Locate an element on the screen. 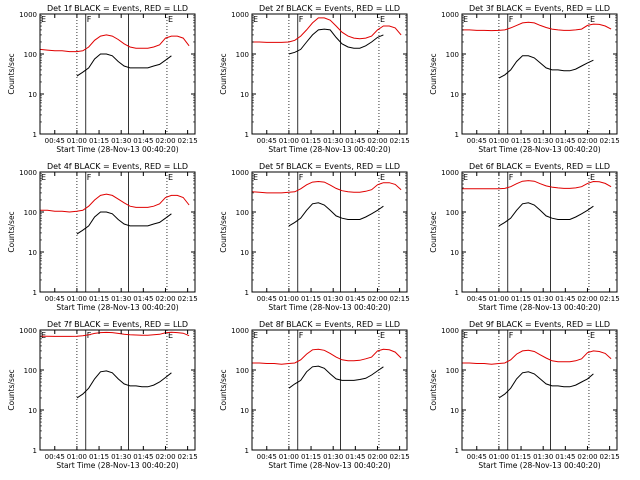  panel-title: Det 5f BLACK = Events, RED = LLD is located at coordinates (329, 166).